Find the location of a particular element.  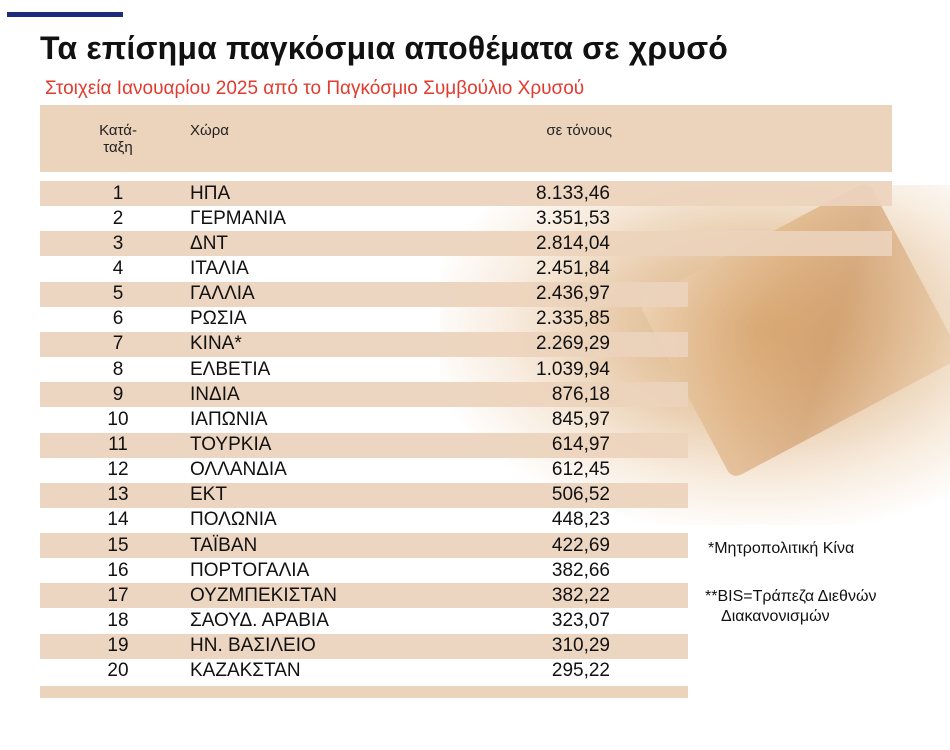

table-row: 11 ΤΟΥΡΚΙΑ 614,97 is located at coordinates (364, 445).